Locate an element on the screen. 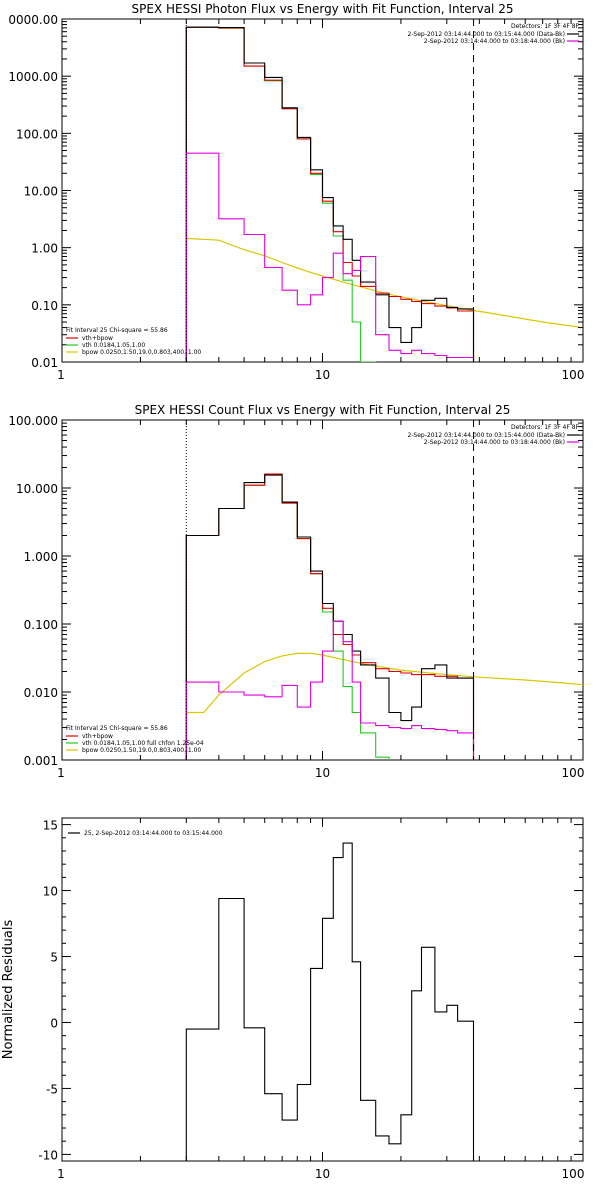 Image resolution: width=600 pixels, height=1204 pixels. y-tick-label: 0000.00 is located at coordinates (33, 20).